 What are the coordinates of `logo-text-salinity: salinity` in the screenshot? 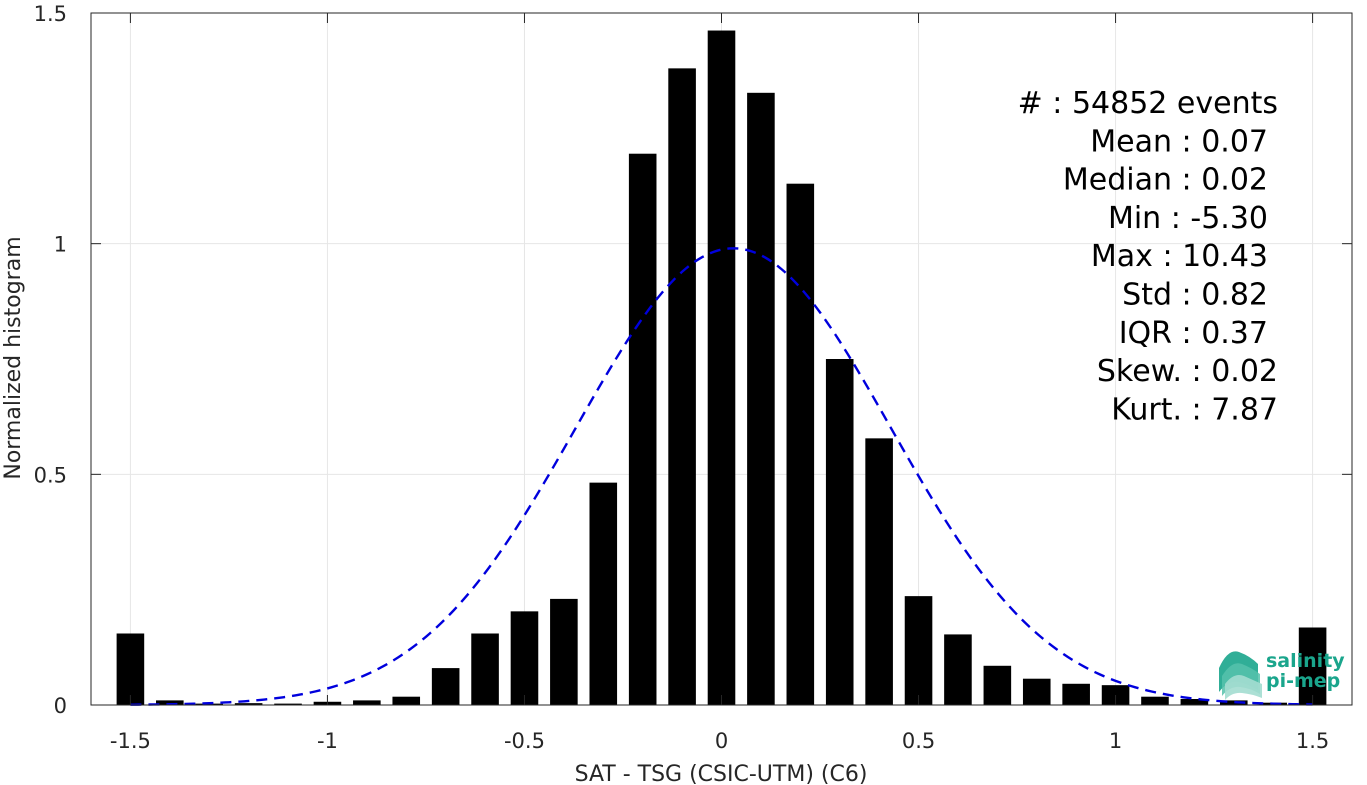 It's located at (1305, 661).